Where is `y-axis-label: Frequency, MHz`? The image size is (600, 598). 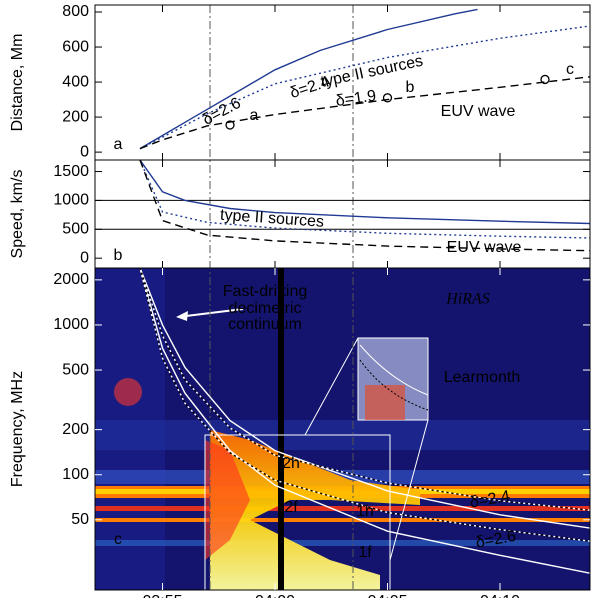
y-axis-label: Frequency, MHz is located at coordinates (17, 429).